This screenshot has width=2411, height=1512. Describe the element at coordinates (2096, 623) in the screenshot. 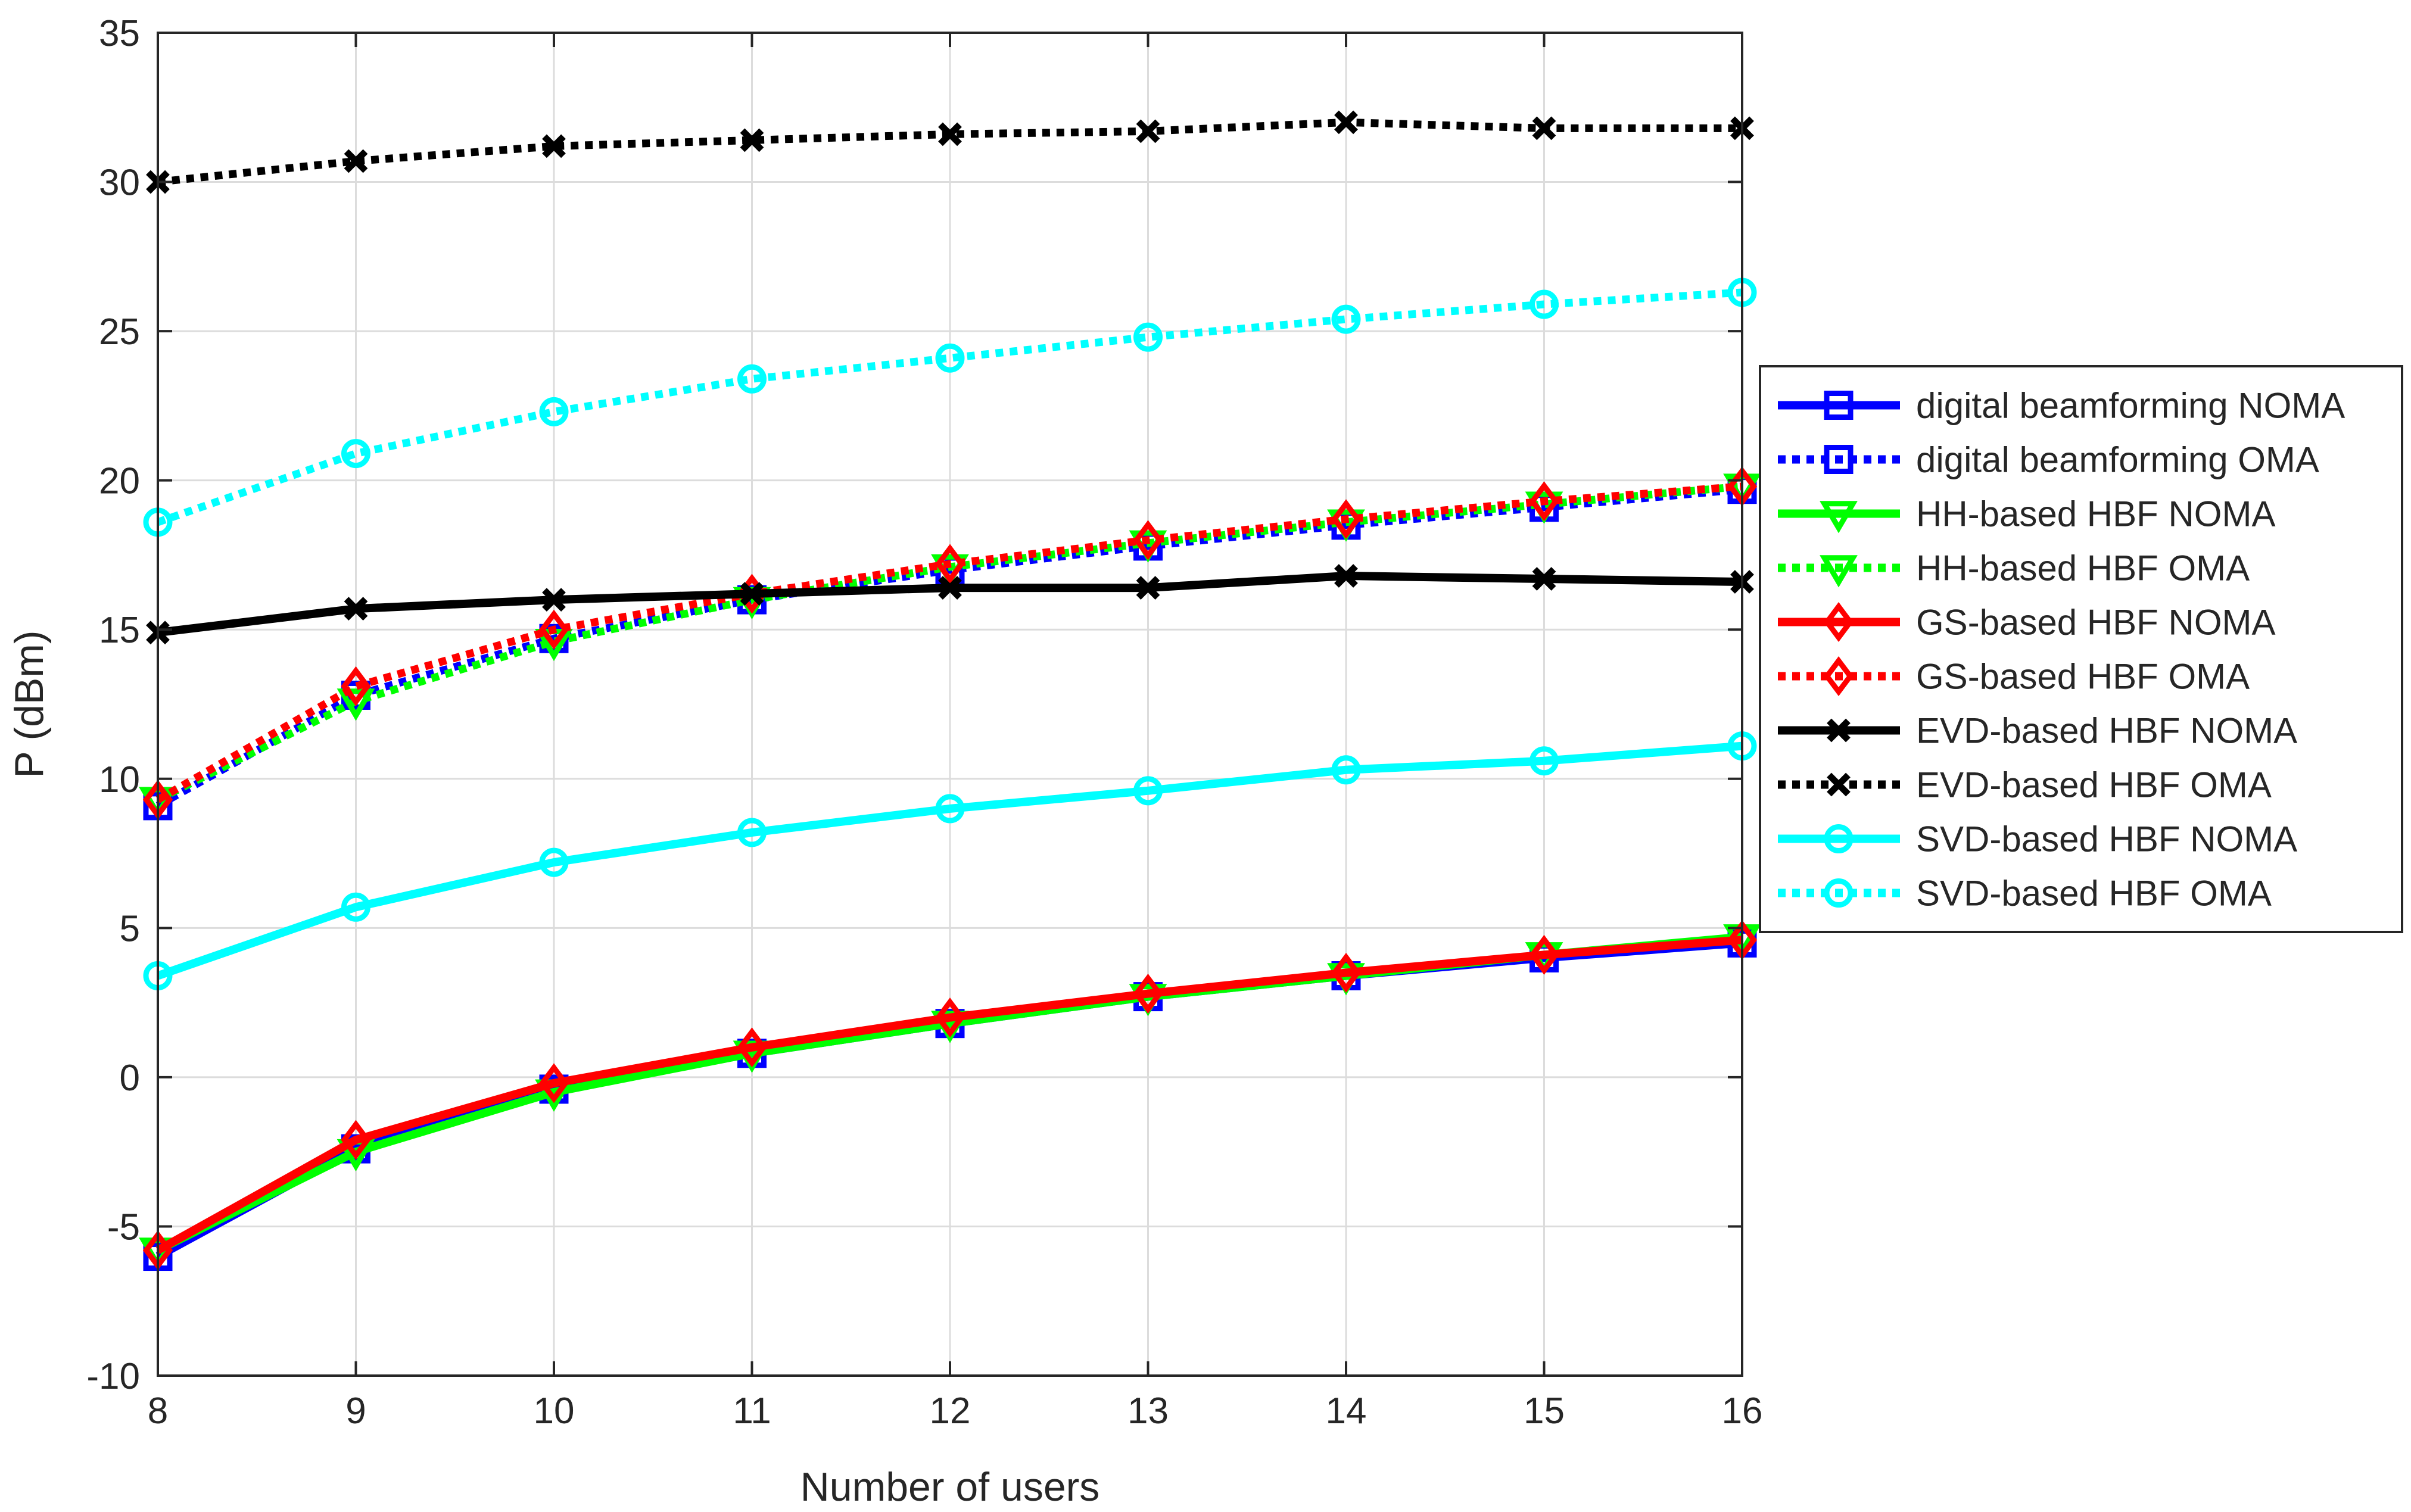

I see `legend-label: GS-based HBF NOMA` at that location.